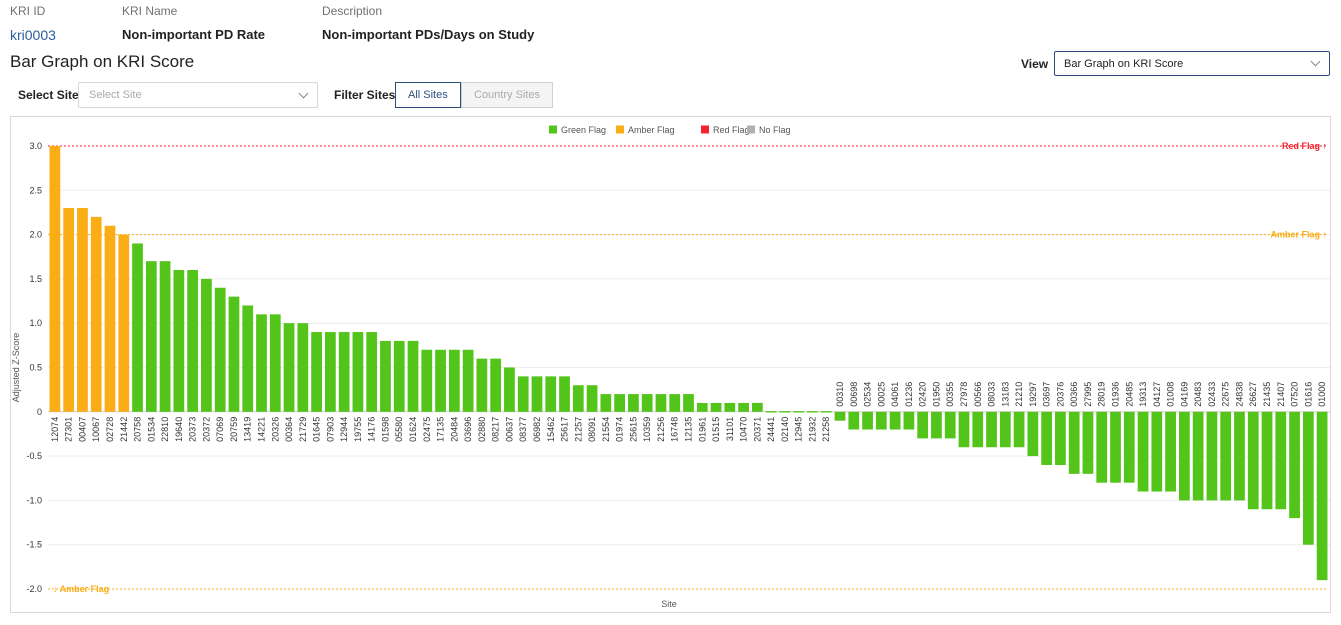 The height and width of the screenshot is (625, 1341). I want to click on view-select: Bar Graph on KRI Score, so click(1192, 63).